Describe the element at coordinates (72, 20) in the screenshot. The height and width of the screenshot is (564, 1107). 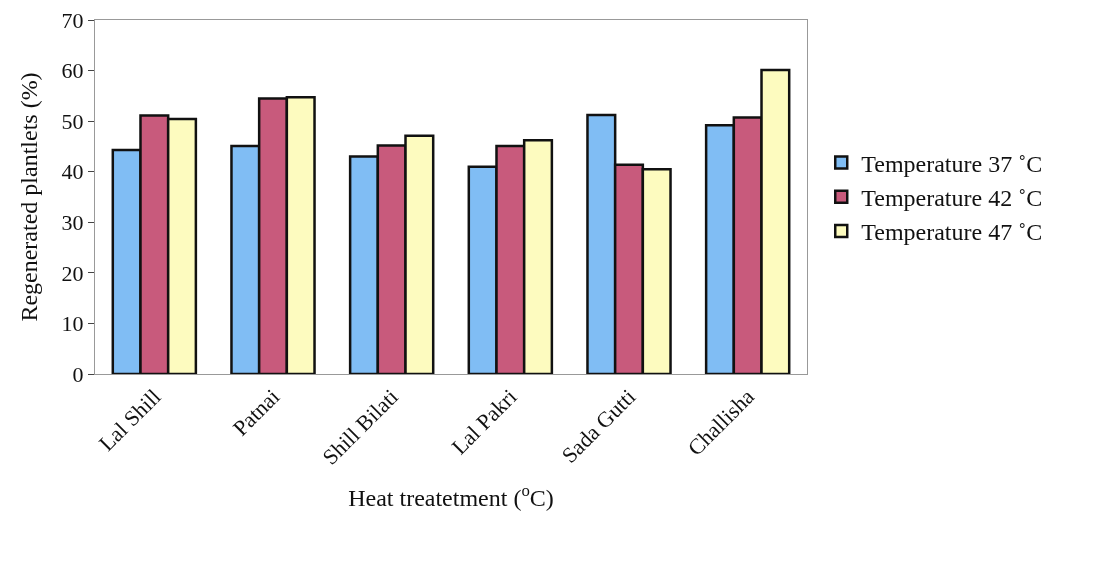
I see `y-tick-label: 70` at that location.